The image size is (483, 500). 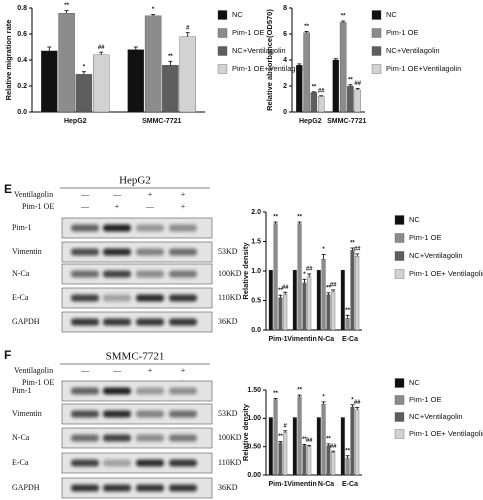 What do you see at coordinates (228, 487) in the screenshot?
I see `band-size: 36KD` at bounding box center [228, 487].